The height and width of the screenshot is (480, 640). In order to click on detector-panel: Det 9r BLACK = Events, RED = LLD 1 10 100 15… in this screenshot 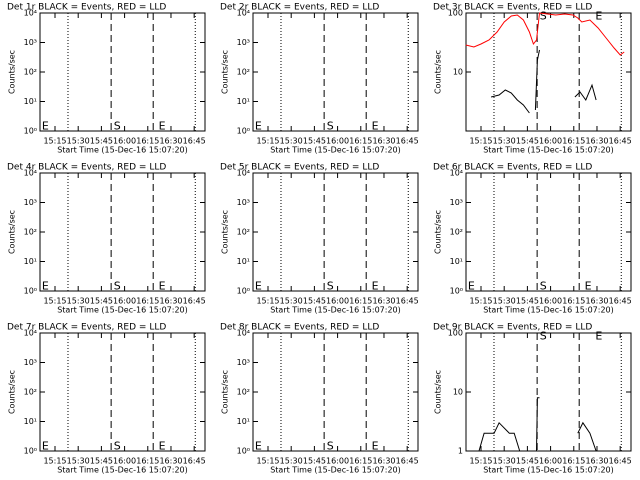, I will do `click(532, 399)`.